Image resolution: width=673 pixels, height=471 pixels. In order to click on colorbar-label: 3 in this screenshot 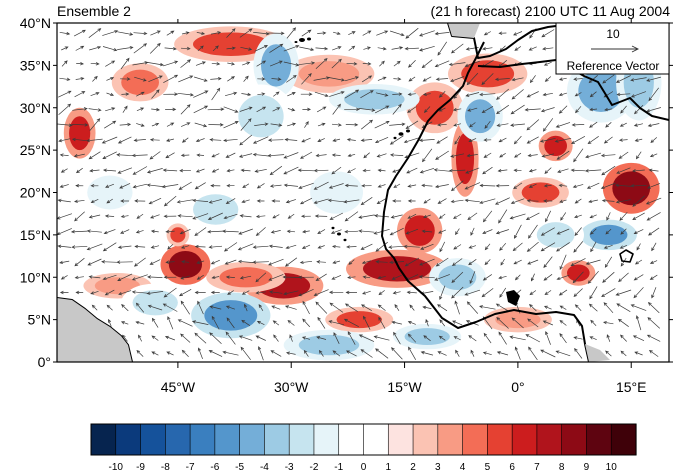, I will do `click(438, 466)`.